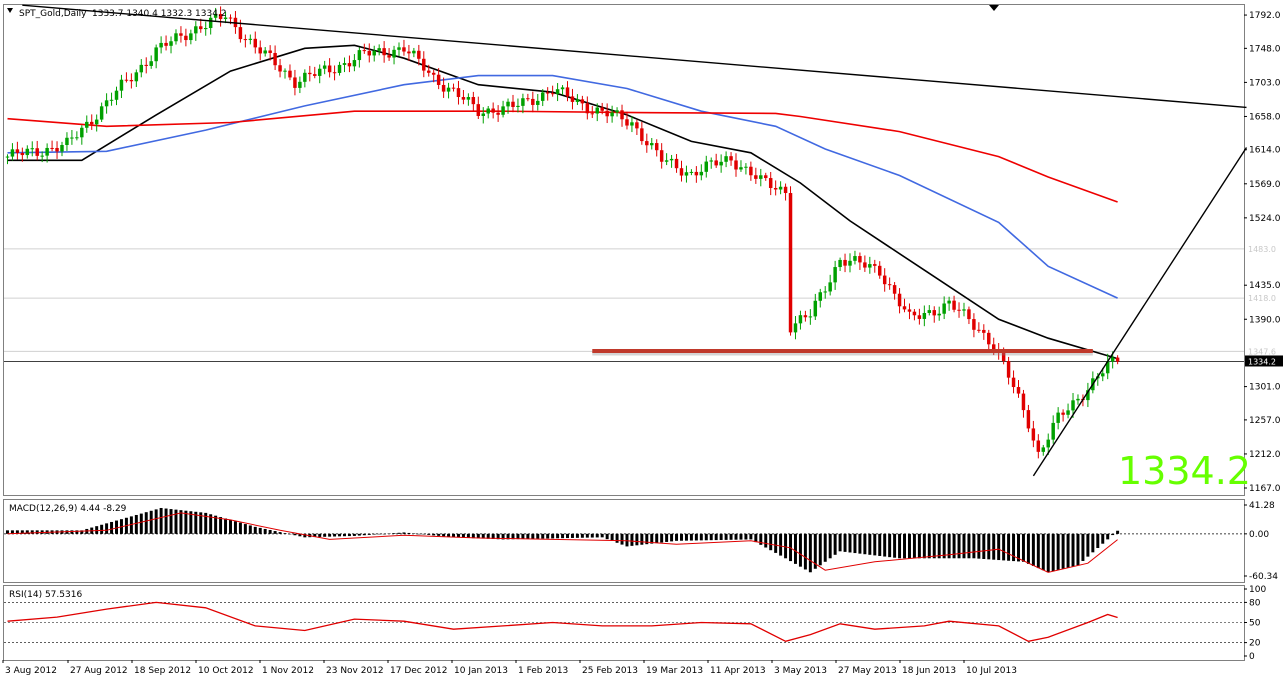 The height and width of the screenshot is (681, 1286). I want to click on price-tick-label: 1212.0, so click(1265, 455).